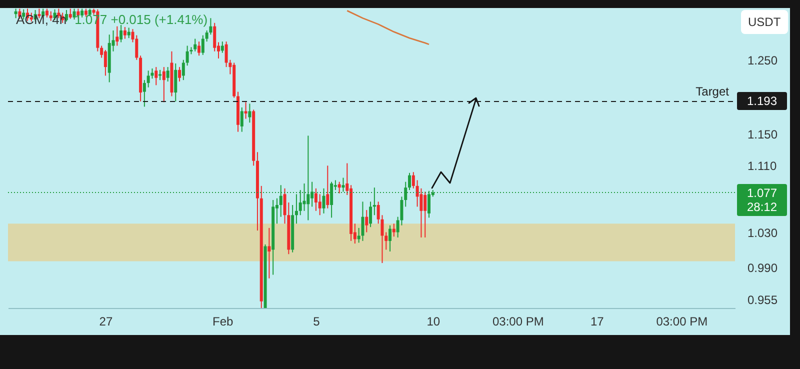 The height and width of the screenshot is (369, 800). I want to click on x-tick-label: 17, so click(597, 321).